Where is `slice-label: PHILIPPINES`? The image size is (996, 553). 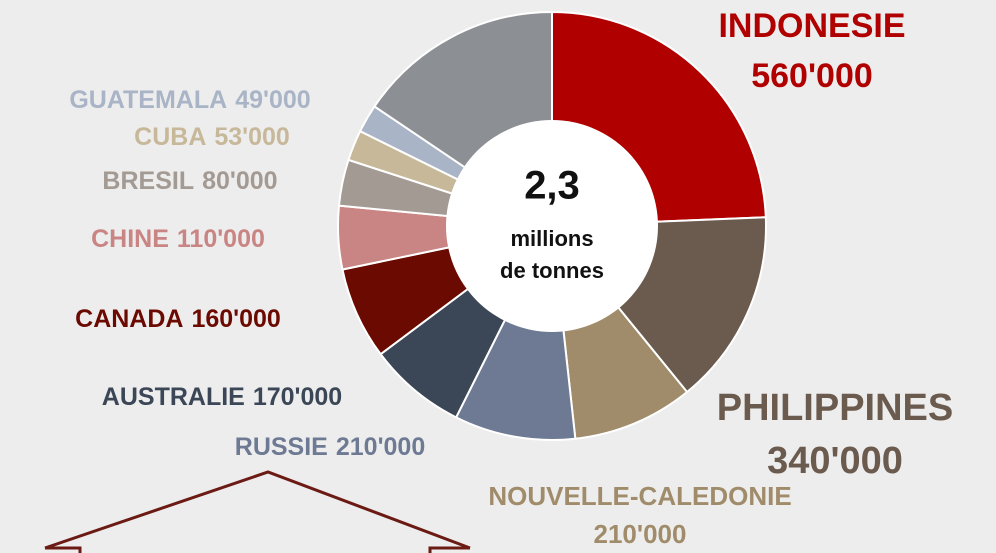
slice-label: PHILIPPINES is located at coordinates (835, 408).